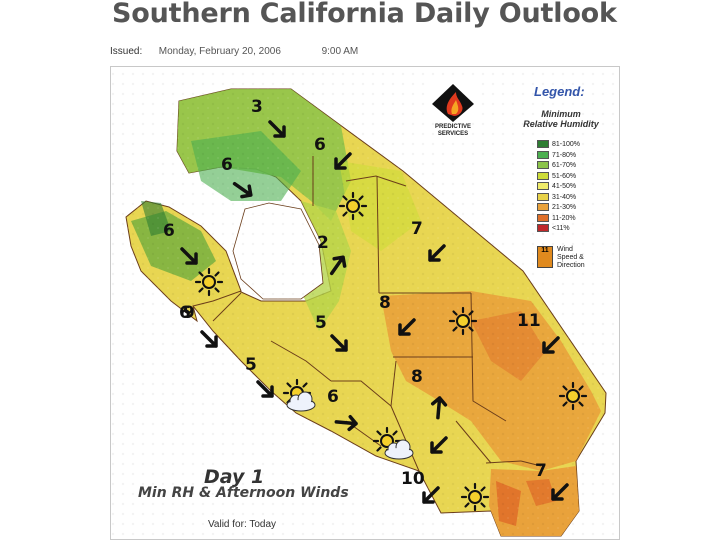  I want to click on legend-item-label: 71-80%, so click(564, 155).